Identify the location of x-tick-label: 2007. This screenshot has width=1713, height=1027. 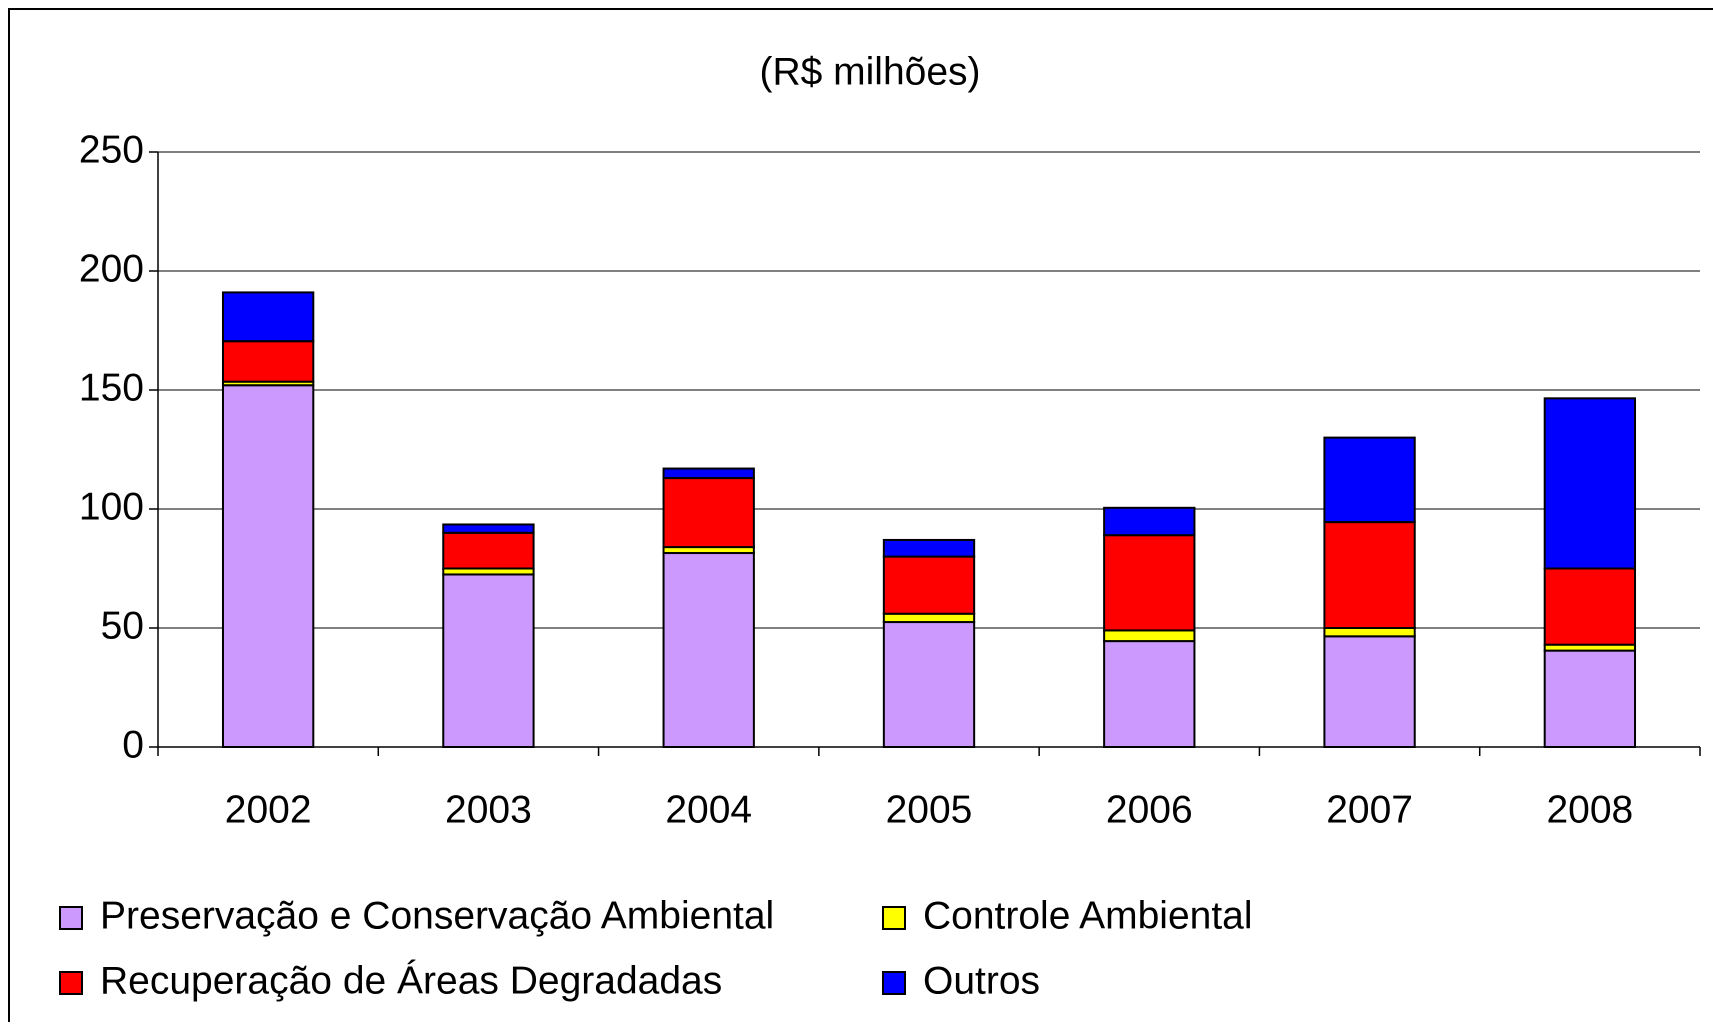
(1369, 809).